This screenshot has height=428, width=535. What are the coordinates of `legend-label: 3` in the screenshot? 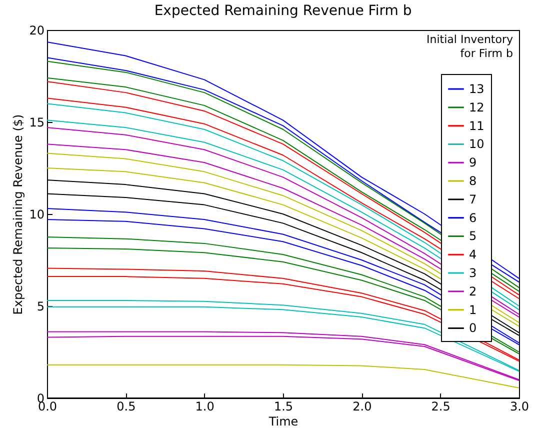 It's located at (473, 273).